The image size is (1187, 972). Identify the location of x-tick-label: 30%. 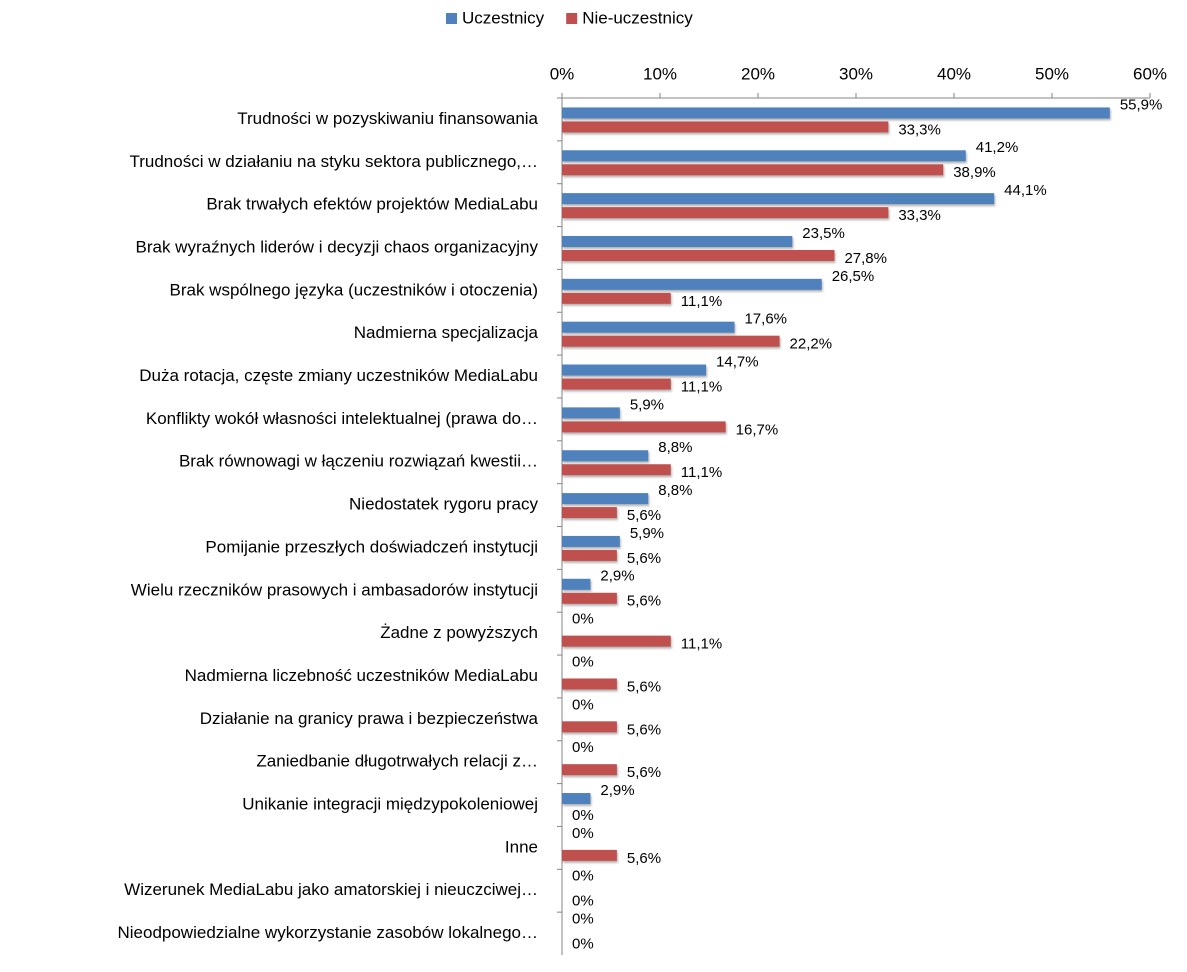
(856, 73).